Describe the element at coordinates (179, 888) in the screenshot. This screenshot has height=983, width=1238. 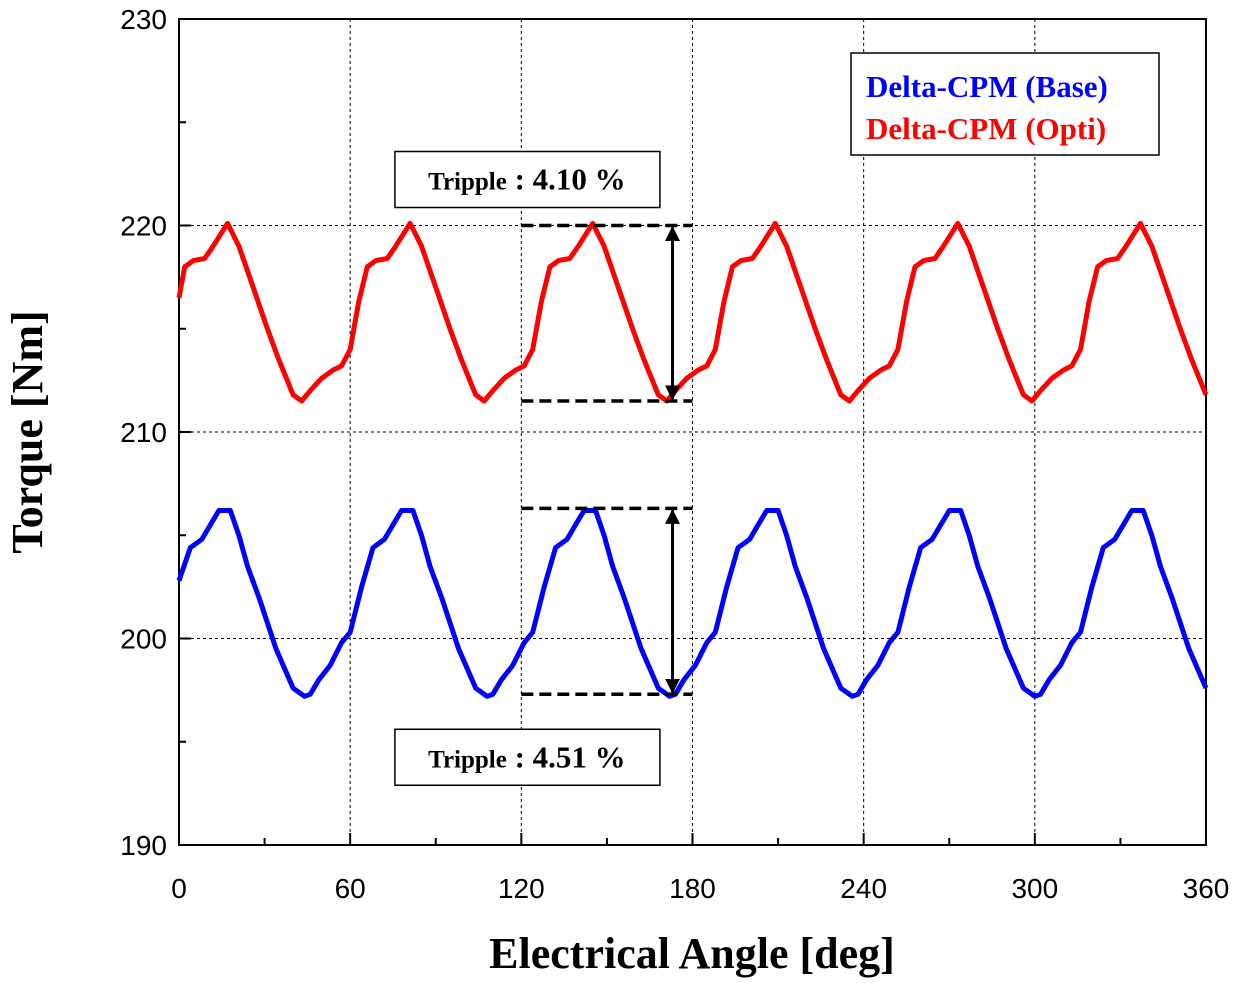
I see `x-tick-label: 0` at that location.